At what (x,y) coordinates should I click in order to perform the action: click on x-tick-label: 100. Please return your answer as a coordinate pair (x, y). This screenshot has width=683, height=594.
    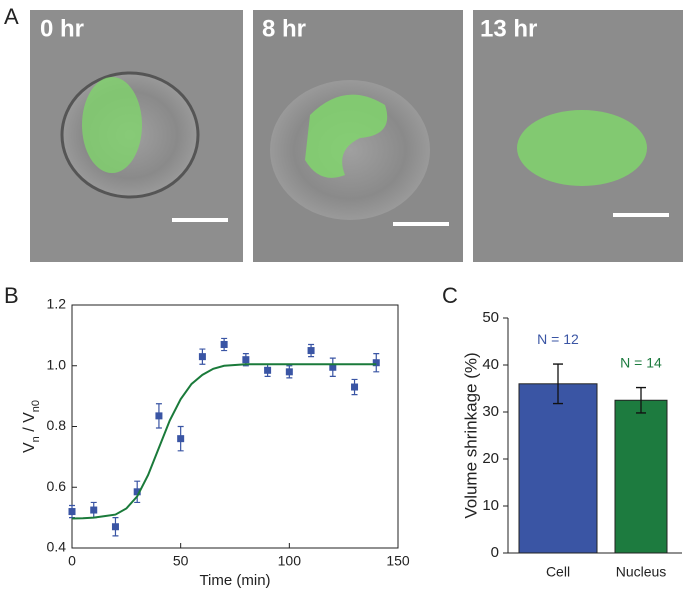
    Looking at the image, I should click on (290, 561).